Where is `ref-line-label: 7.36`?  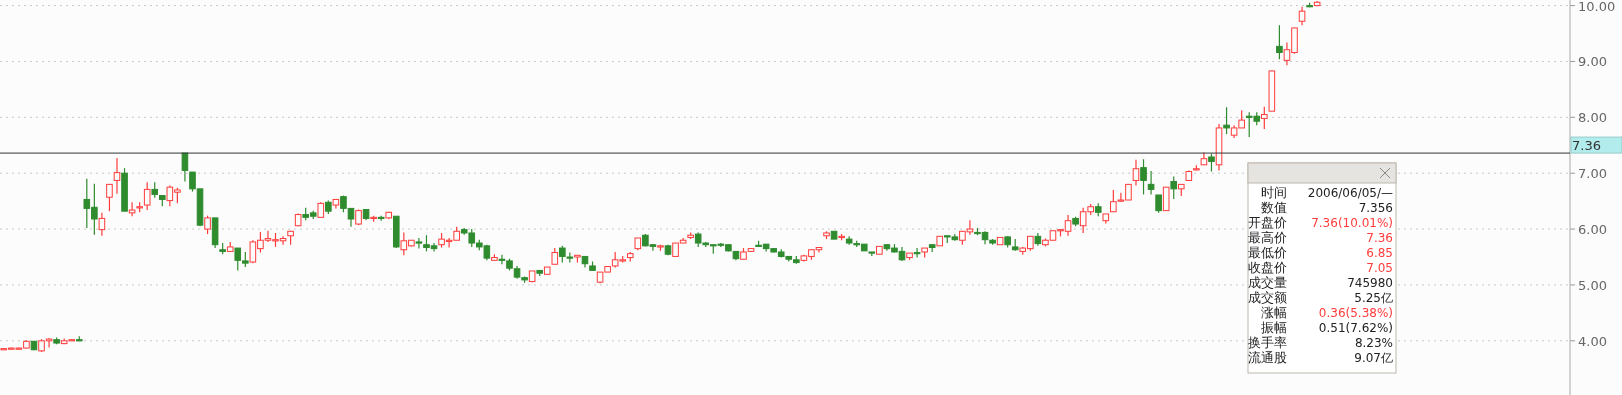 ref-line-label: 7.36 is located at coordinates (1586, 146).